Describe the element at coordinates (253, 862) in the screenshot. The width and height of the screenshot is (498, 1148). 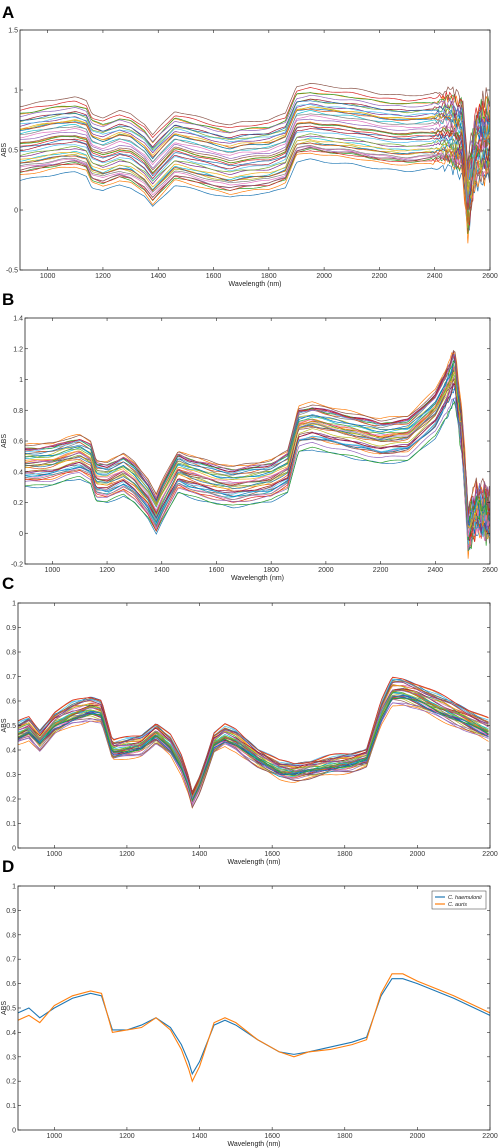
I see `x-axis-label: Wavelength (nm)` at that location.